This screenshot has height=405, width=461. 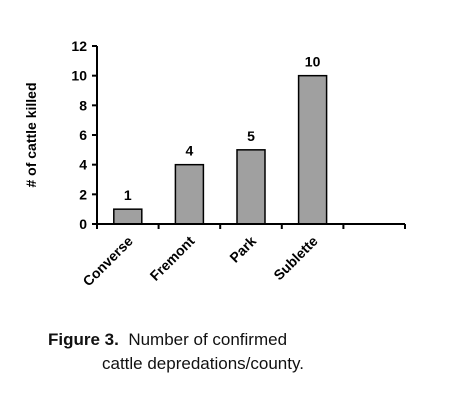 What do you see at coordinates (107, 261) in the screenshot?
I see `x-category-label-converse: Converse` at bounding box center [107, 261].